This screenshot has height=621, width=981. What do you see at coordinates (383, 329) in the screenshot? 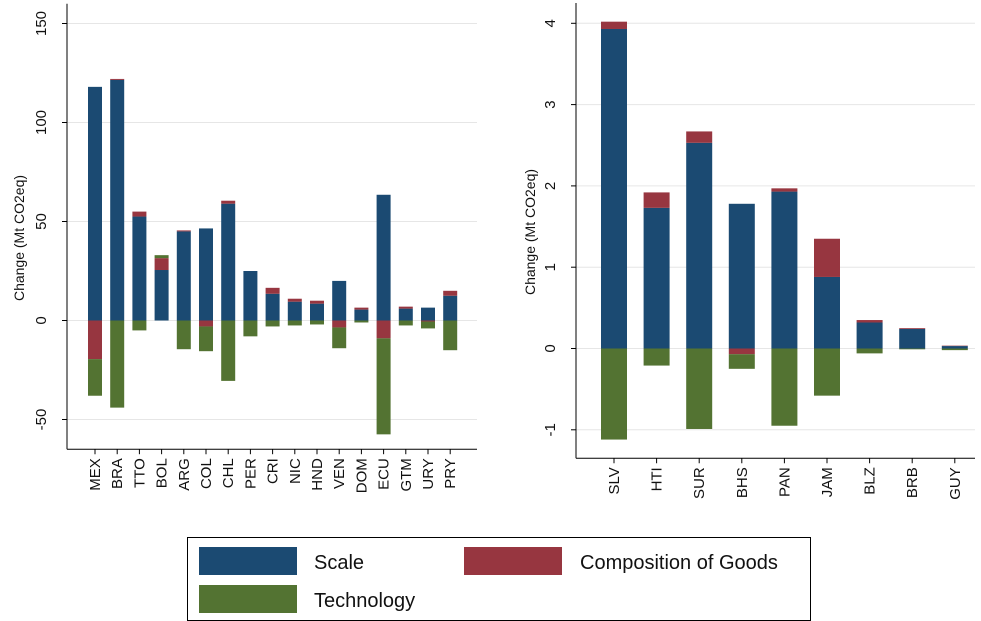
I see `bar-composition-ecu` at bounding box center [383, 329].